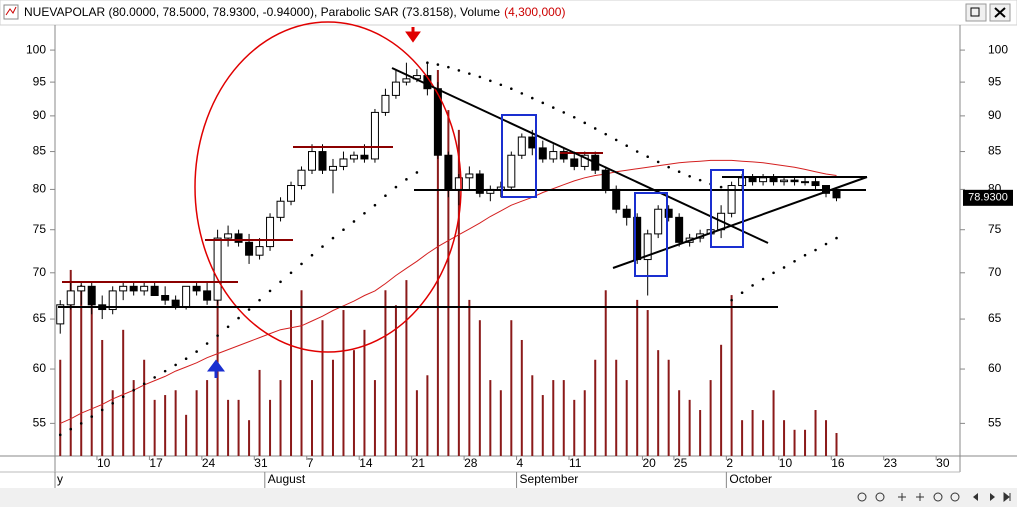 The image size is (1017, 507). What do you see at coordinates (310, 463) in the screenshot?
I see `x-tick-label: 7` at bounding box center [310, 463].